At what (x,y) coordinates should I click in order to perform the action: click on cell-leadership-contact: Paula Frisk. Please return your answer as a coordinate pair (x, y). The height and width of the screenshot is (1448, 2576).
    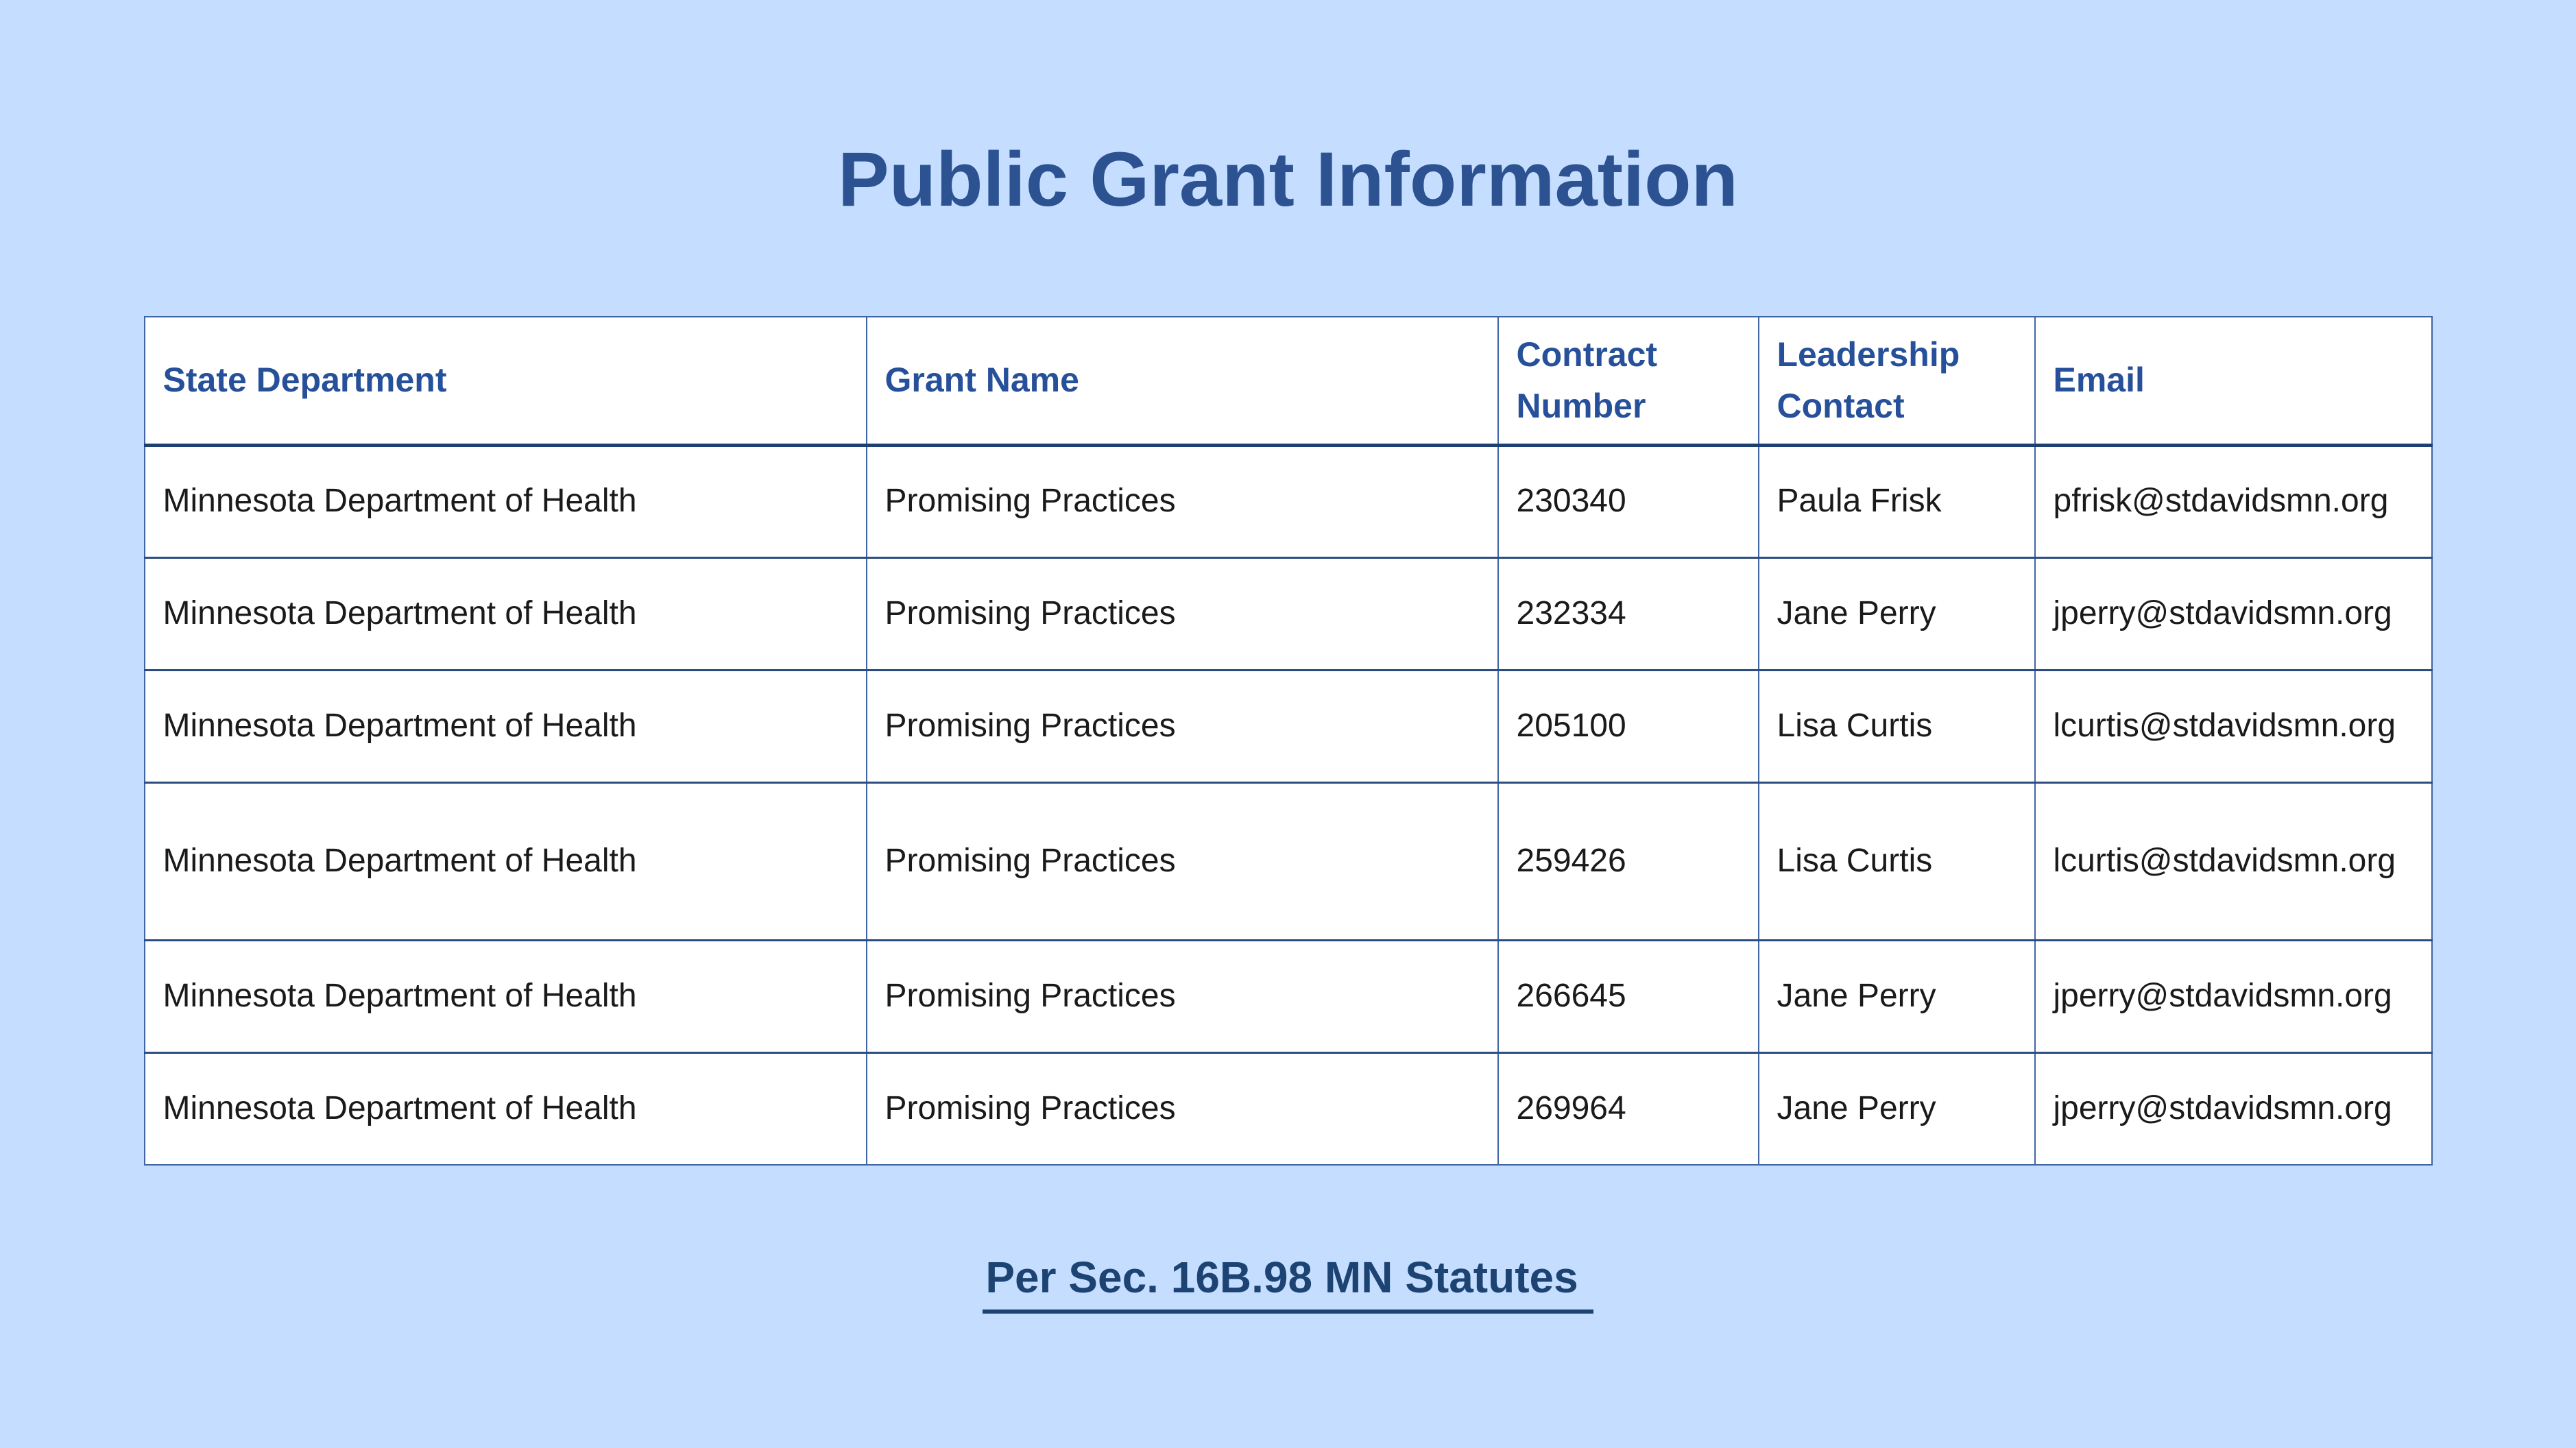
    Looking at the image, I should click on (1897, 502).